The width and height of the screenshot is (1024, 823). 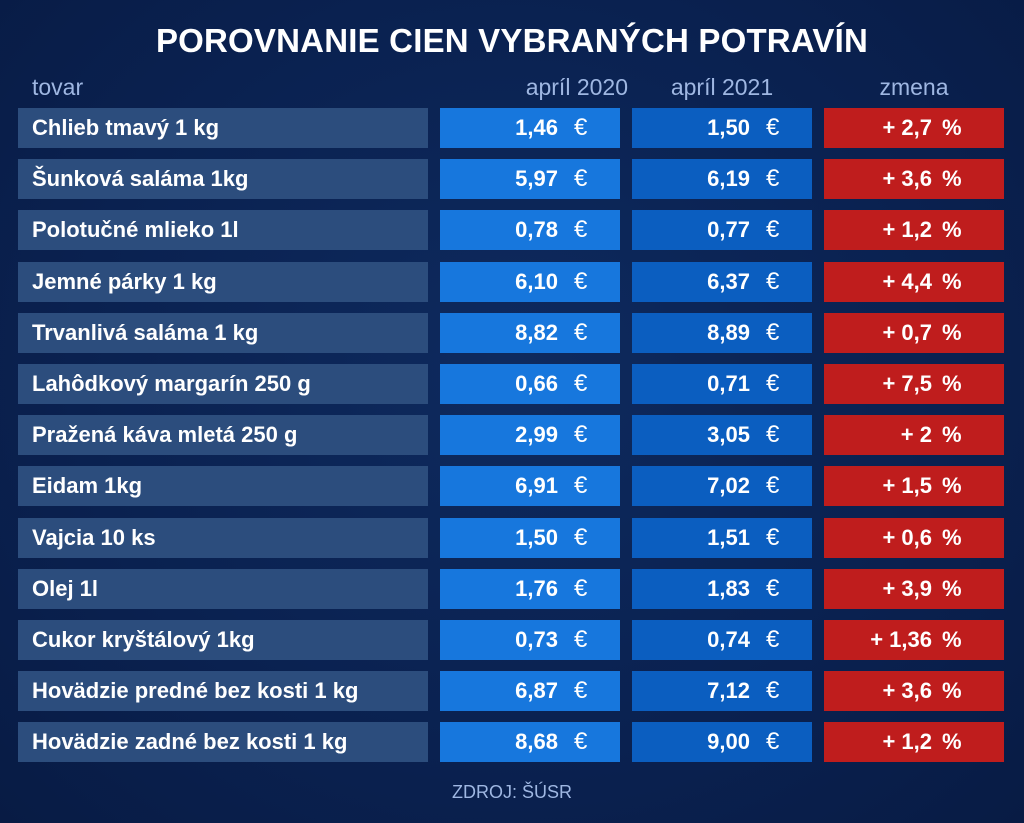 I want to click on price-2021-cell: 6,37 €, so click(x=722, y=282).